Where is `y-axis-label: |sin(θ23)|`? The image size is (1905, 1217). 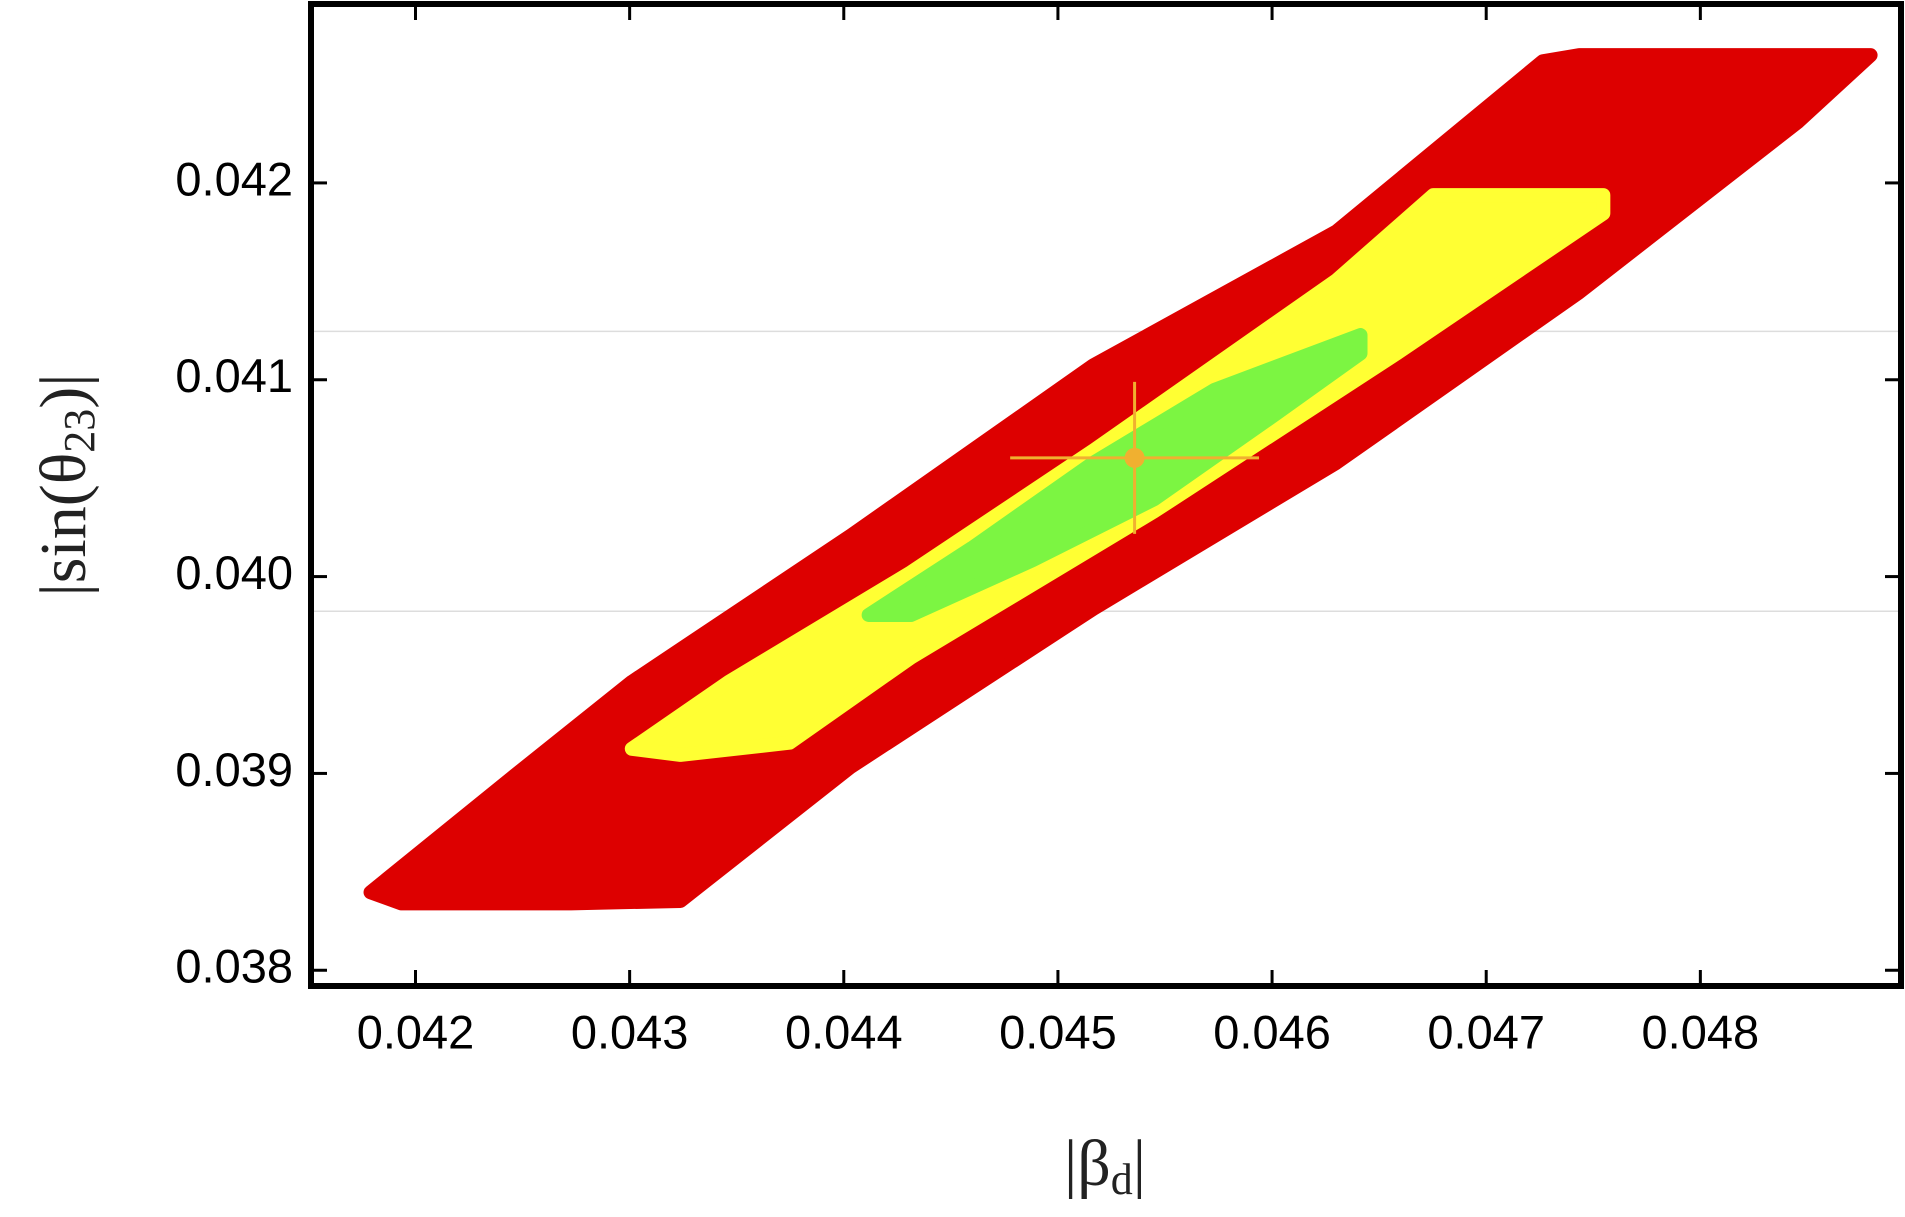 y-axis-label: |sin(θ23)| is located at coordinates (65, 484).